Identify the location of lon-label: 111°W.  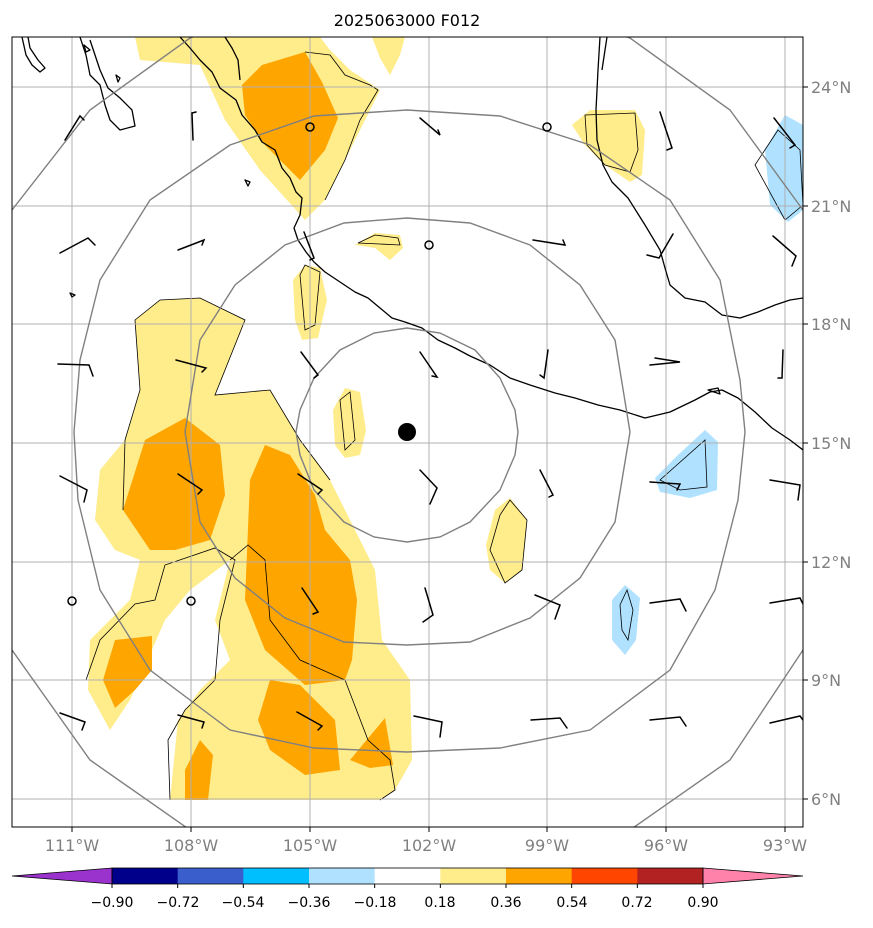
(72, 845).